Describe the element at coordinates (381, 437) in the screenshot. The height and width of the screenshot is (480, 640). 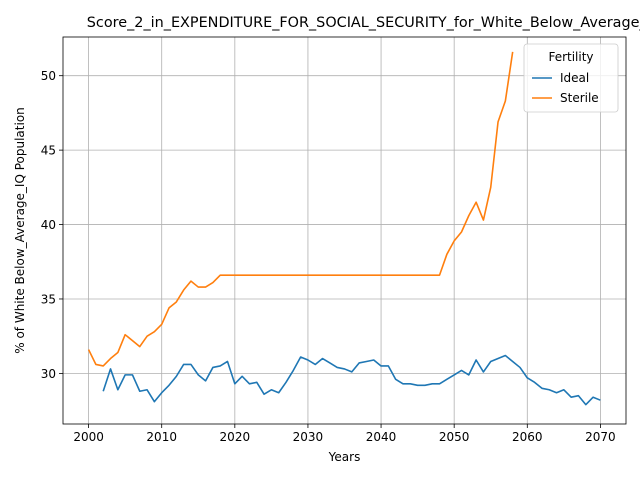
I see `x-tick-label: 2040` at that location.